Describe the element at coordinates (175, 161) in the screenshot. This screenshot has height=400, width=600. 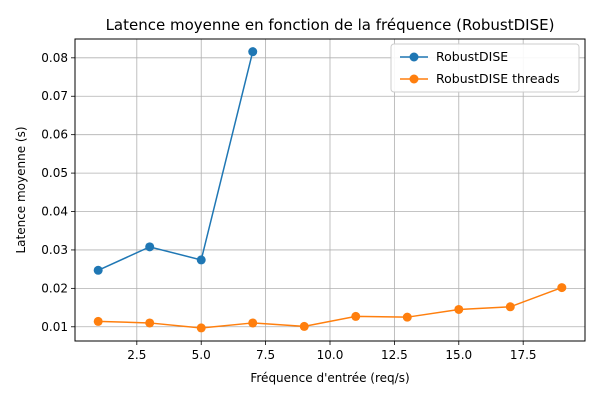
I see `series-line-robustdise` at that location.